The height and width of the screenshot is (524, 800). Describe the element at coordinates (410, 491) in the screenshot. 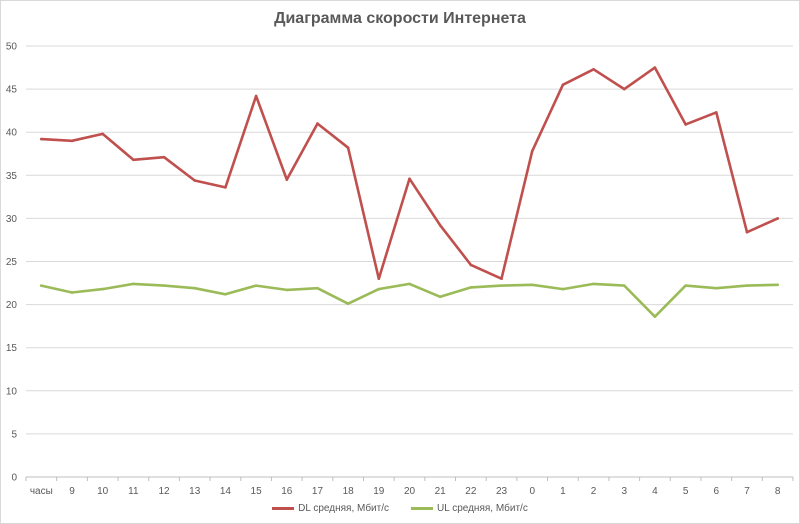

I see `x-tick-label: 20` at that location.